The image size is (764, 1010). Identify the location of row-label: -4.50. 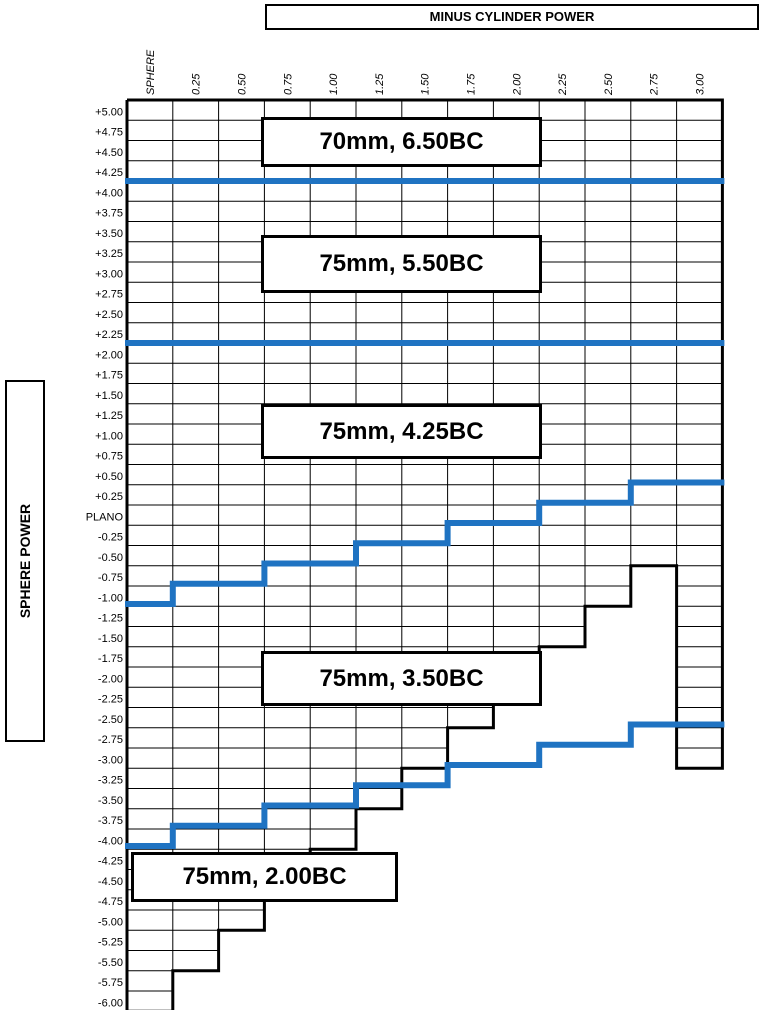
(110, 882).